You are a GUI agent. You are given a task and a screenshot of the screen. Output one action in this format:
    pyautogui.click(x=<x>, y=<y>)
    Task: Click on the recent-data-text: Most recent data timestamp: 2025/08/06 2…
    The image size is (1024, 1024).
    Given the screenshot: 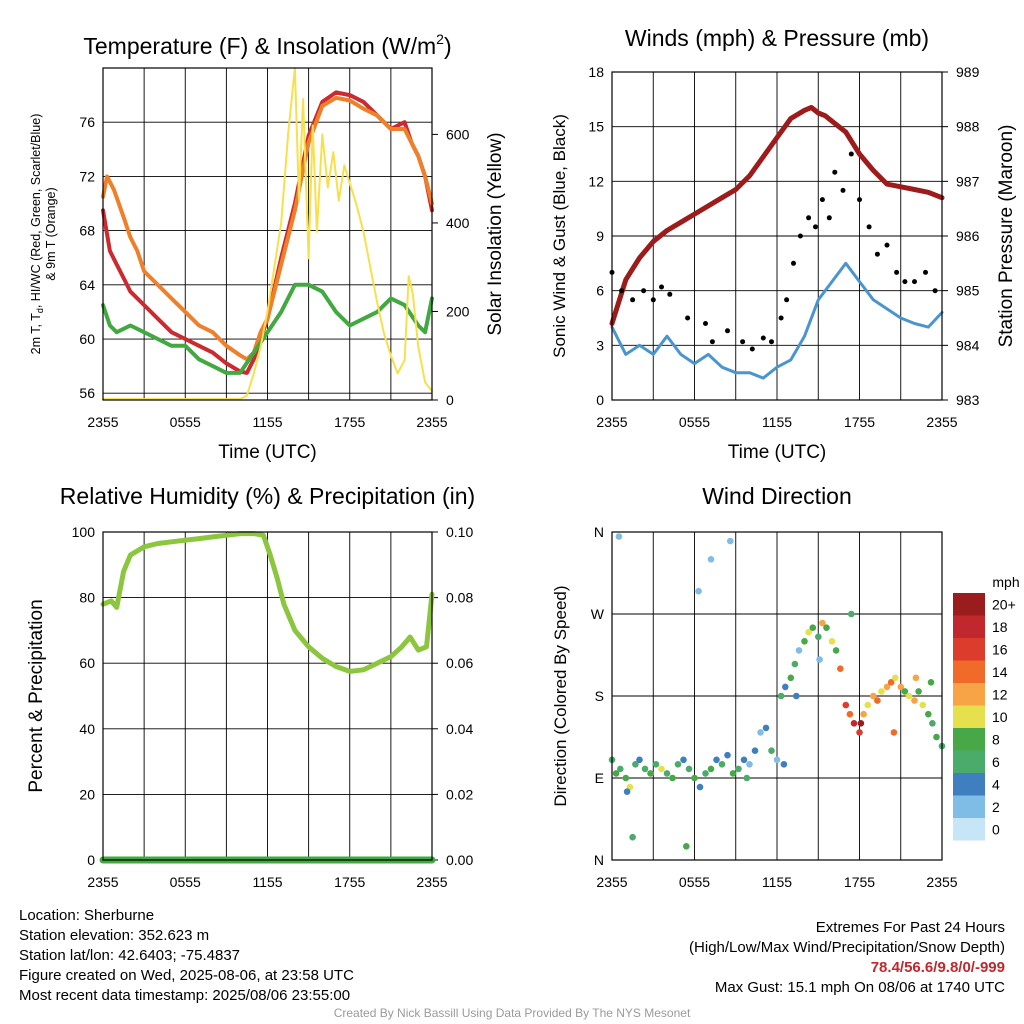 What is the action you would take?
    pyautogui.click(x=185, y=995)
    